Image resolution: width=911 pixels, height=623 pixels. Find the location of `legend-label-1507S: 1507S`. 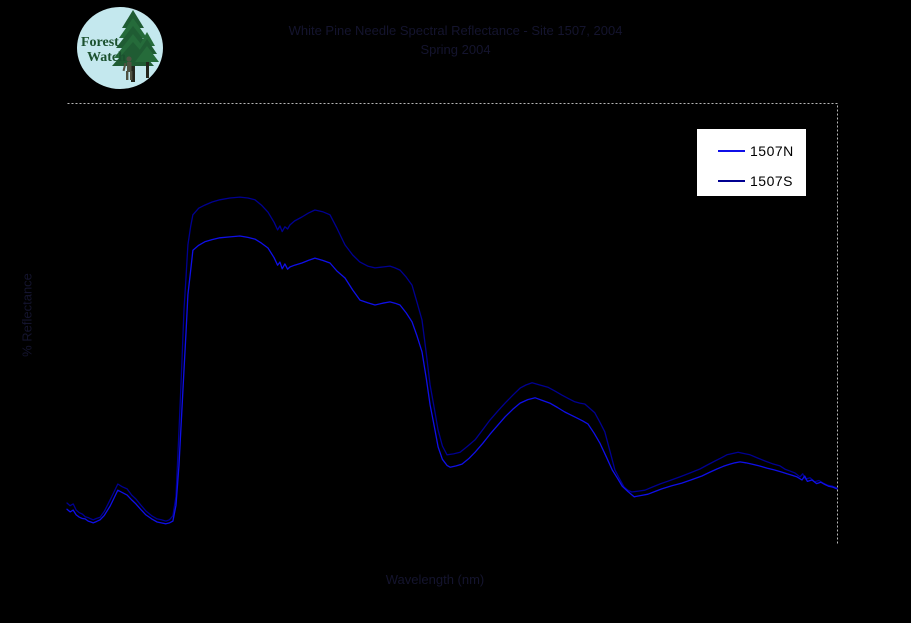

legend-label-1507S: 1507S is located at coordinates (771, 181).